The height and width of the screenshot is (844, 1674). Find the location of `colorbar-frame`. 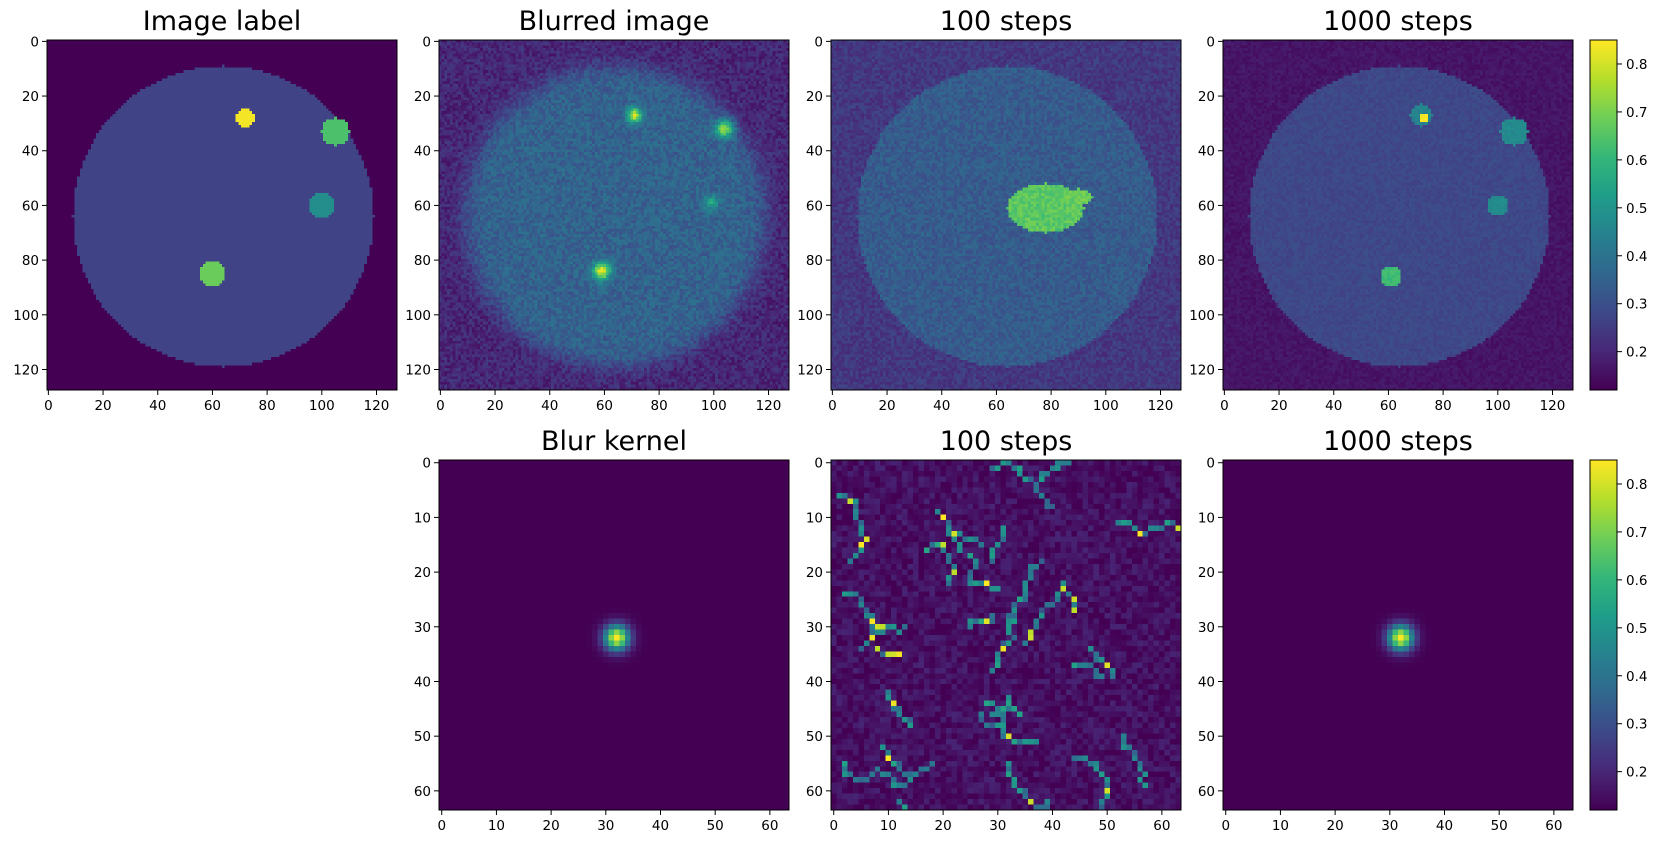

colorbar-frame is located at coordinates (1603, 635).